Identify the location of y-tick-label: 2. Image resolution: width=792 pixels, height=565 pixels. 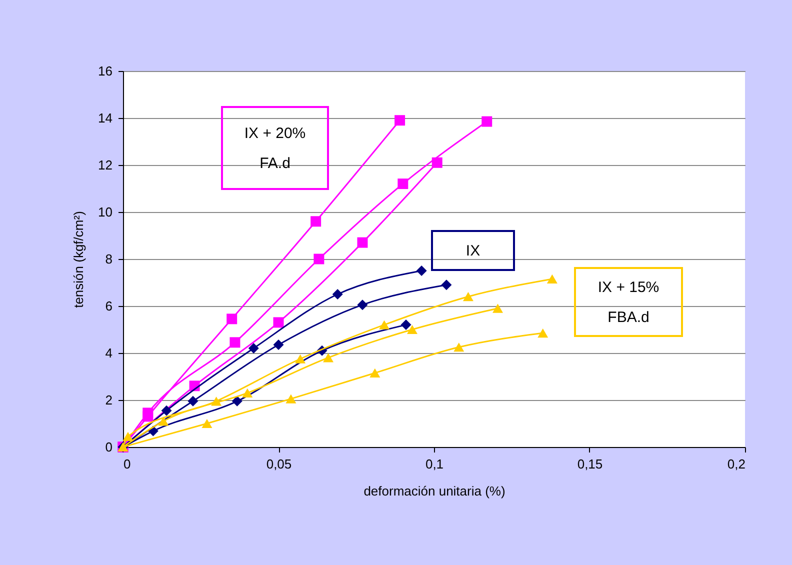
(108, 400).